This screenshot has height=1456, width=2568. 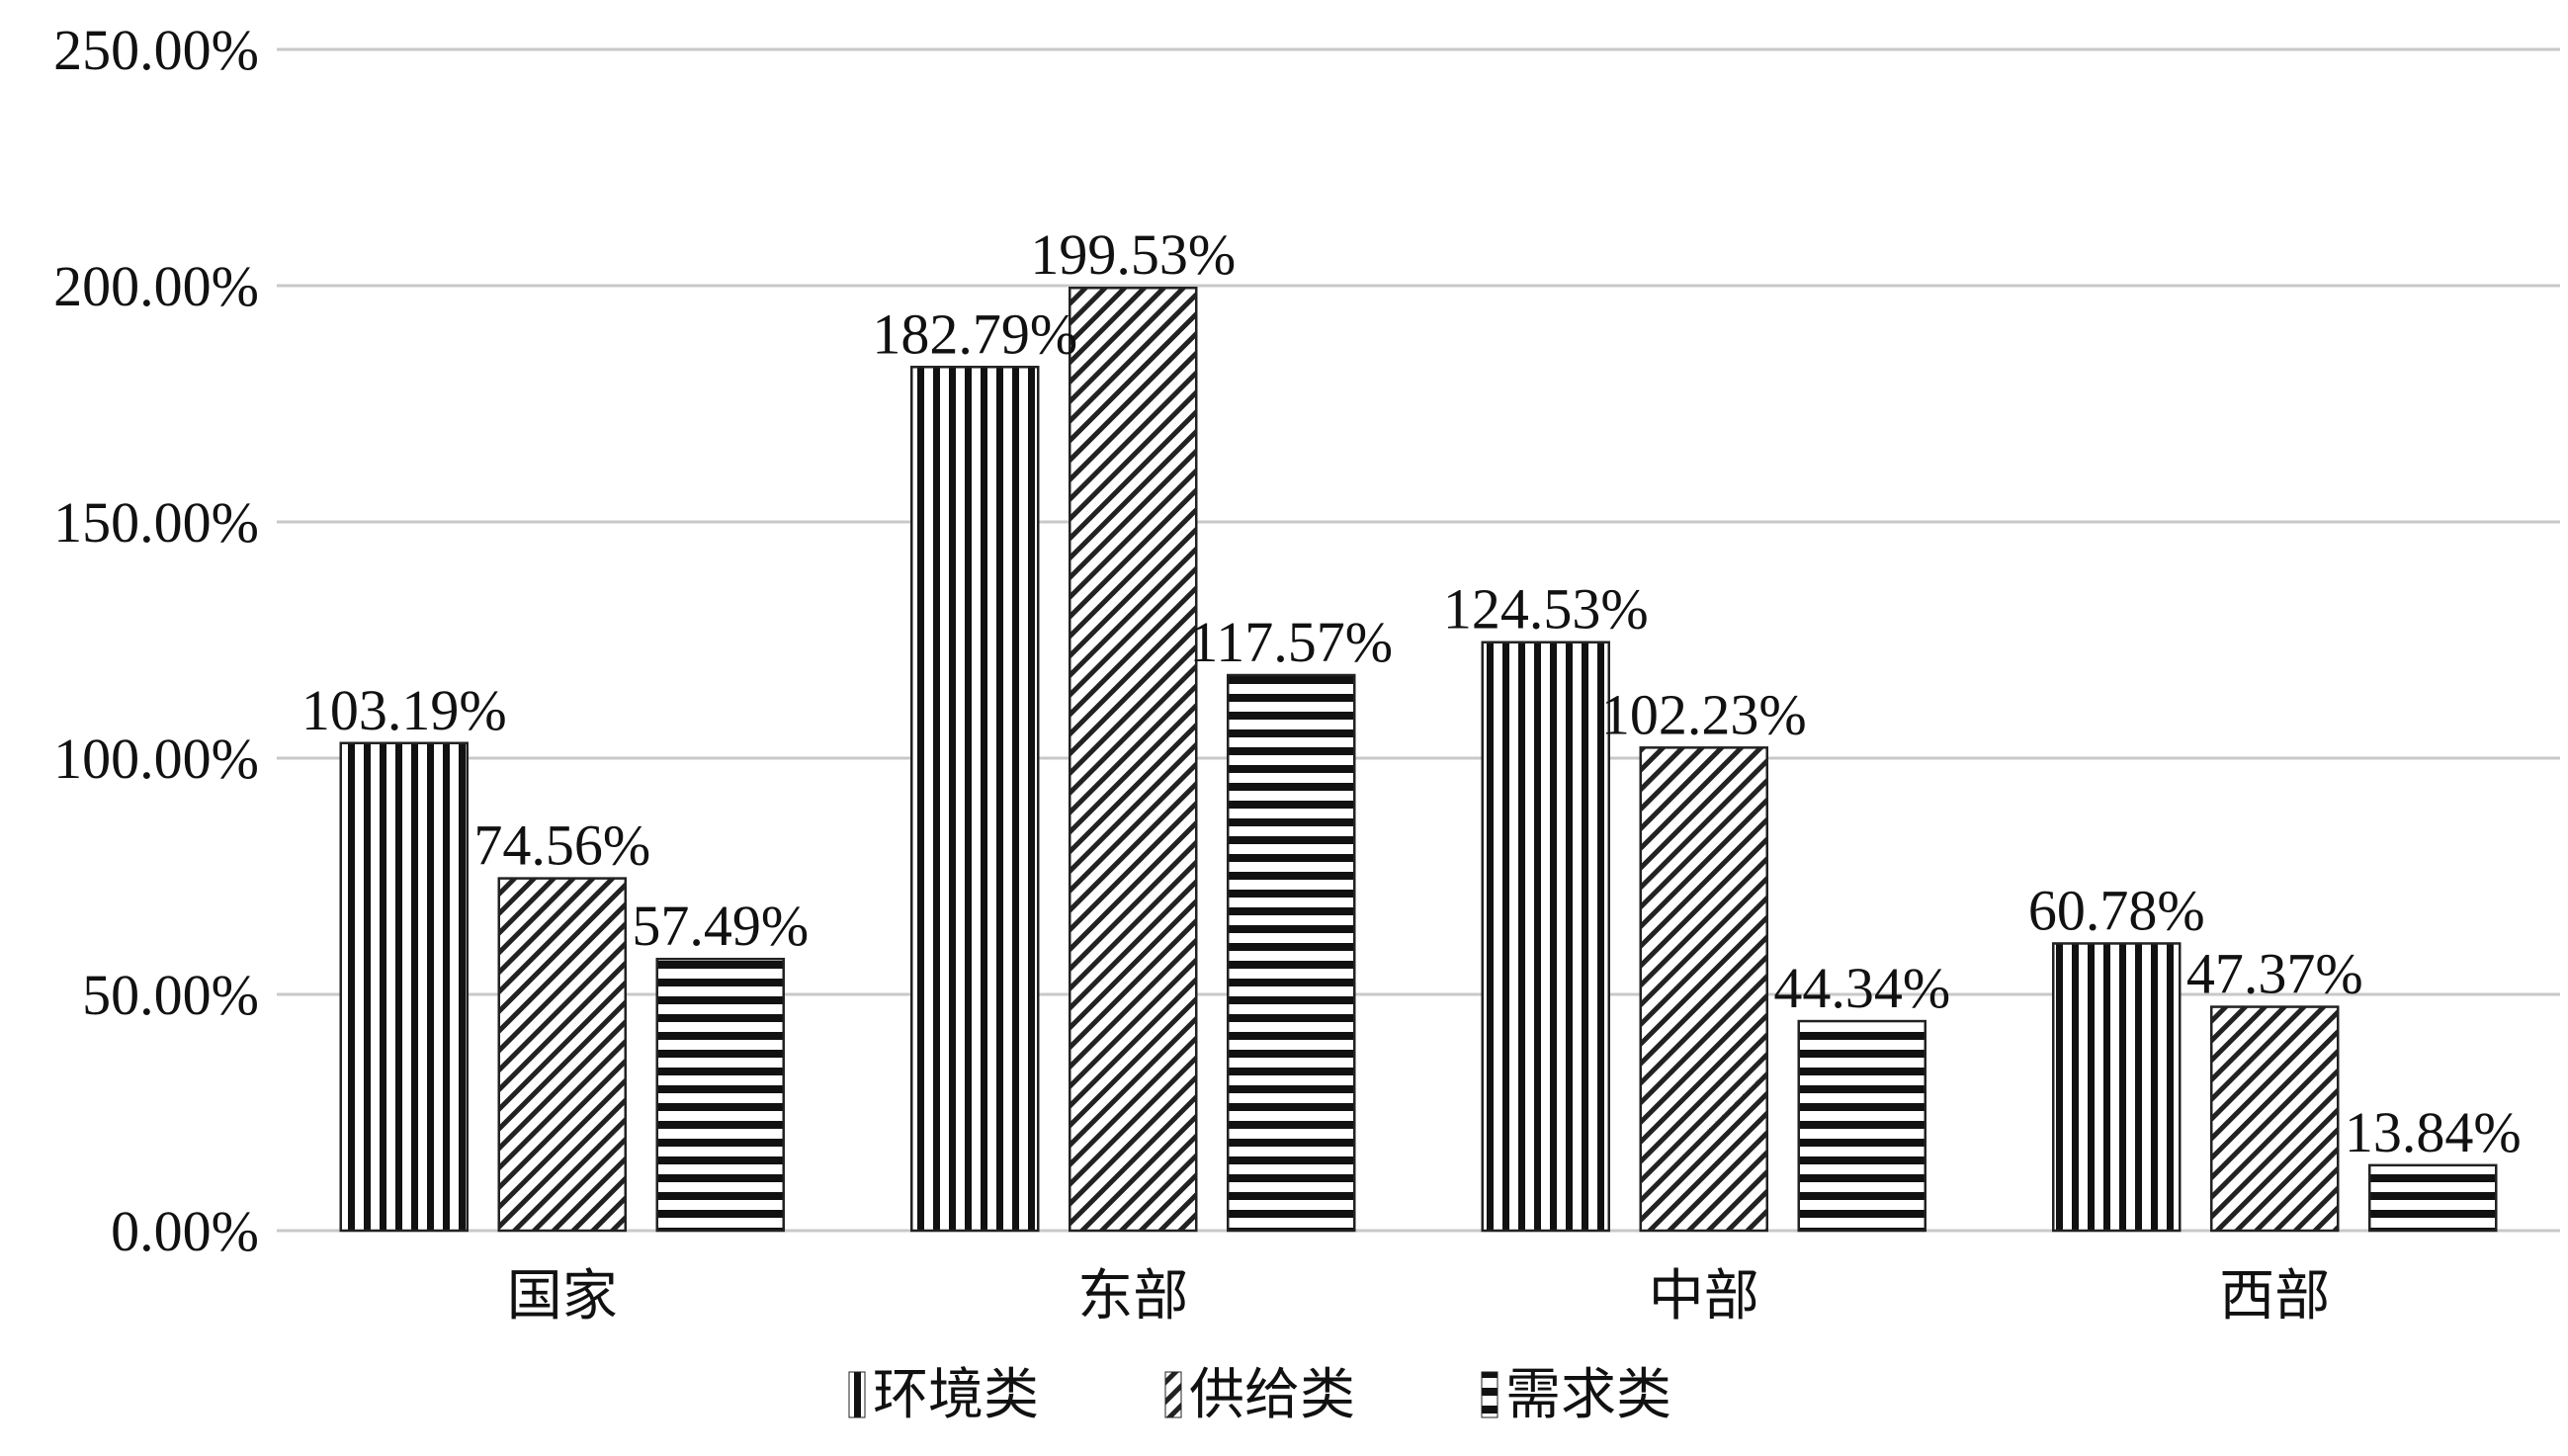 What do you see at coordinates (2274, 974) in the screenshot?
I see `data-label: 47.37%` at bounding box center [2274, 974].